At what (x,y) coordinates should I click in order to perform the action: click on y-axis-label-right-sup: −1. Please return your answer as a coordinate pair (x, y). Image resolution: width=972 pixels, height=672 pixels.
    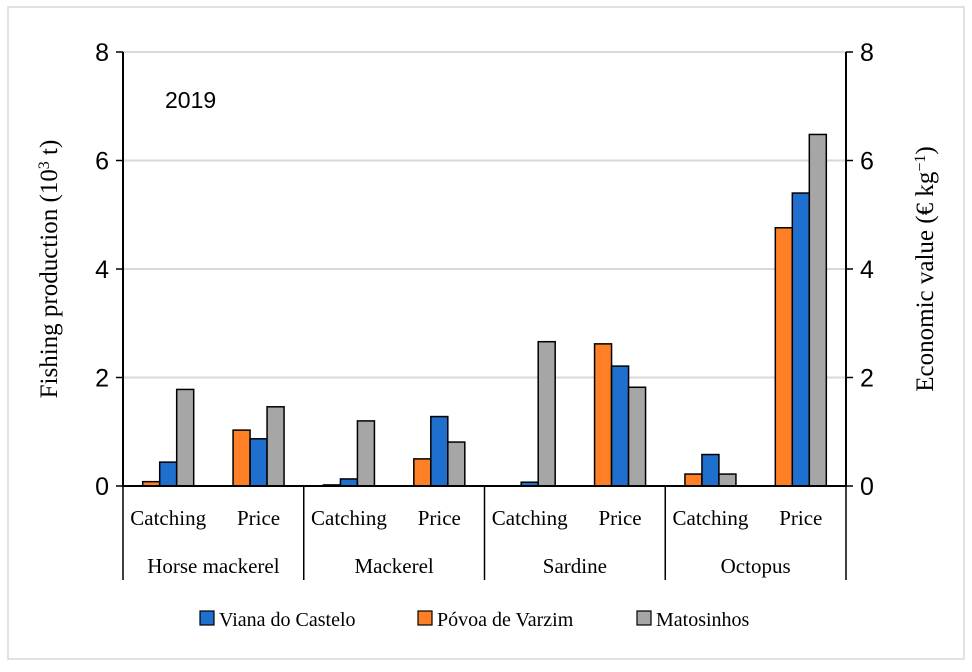
    Looking at the image, I should click on (920, 163).